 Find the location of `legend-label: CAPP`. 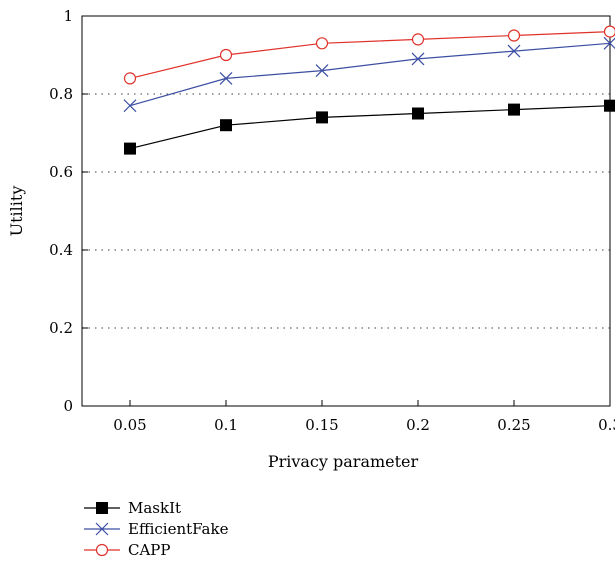

legend-label: CAPP is located at coordinates (149, 550).